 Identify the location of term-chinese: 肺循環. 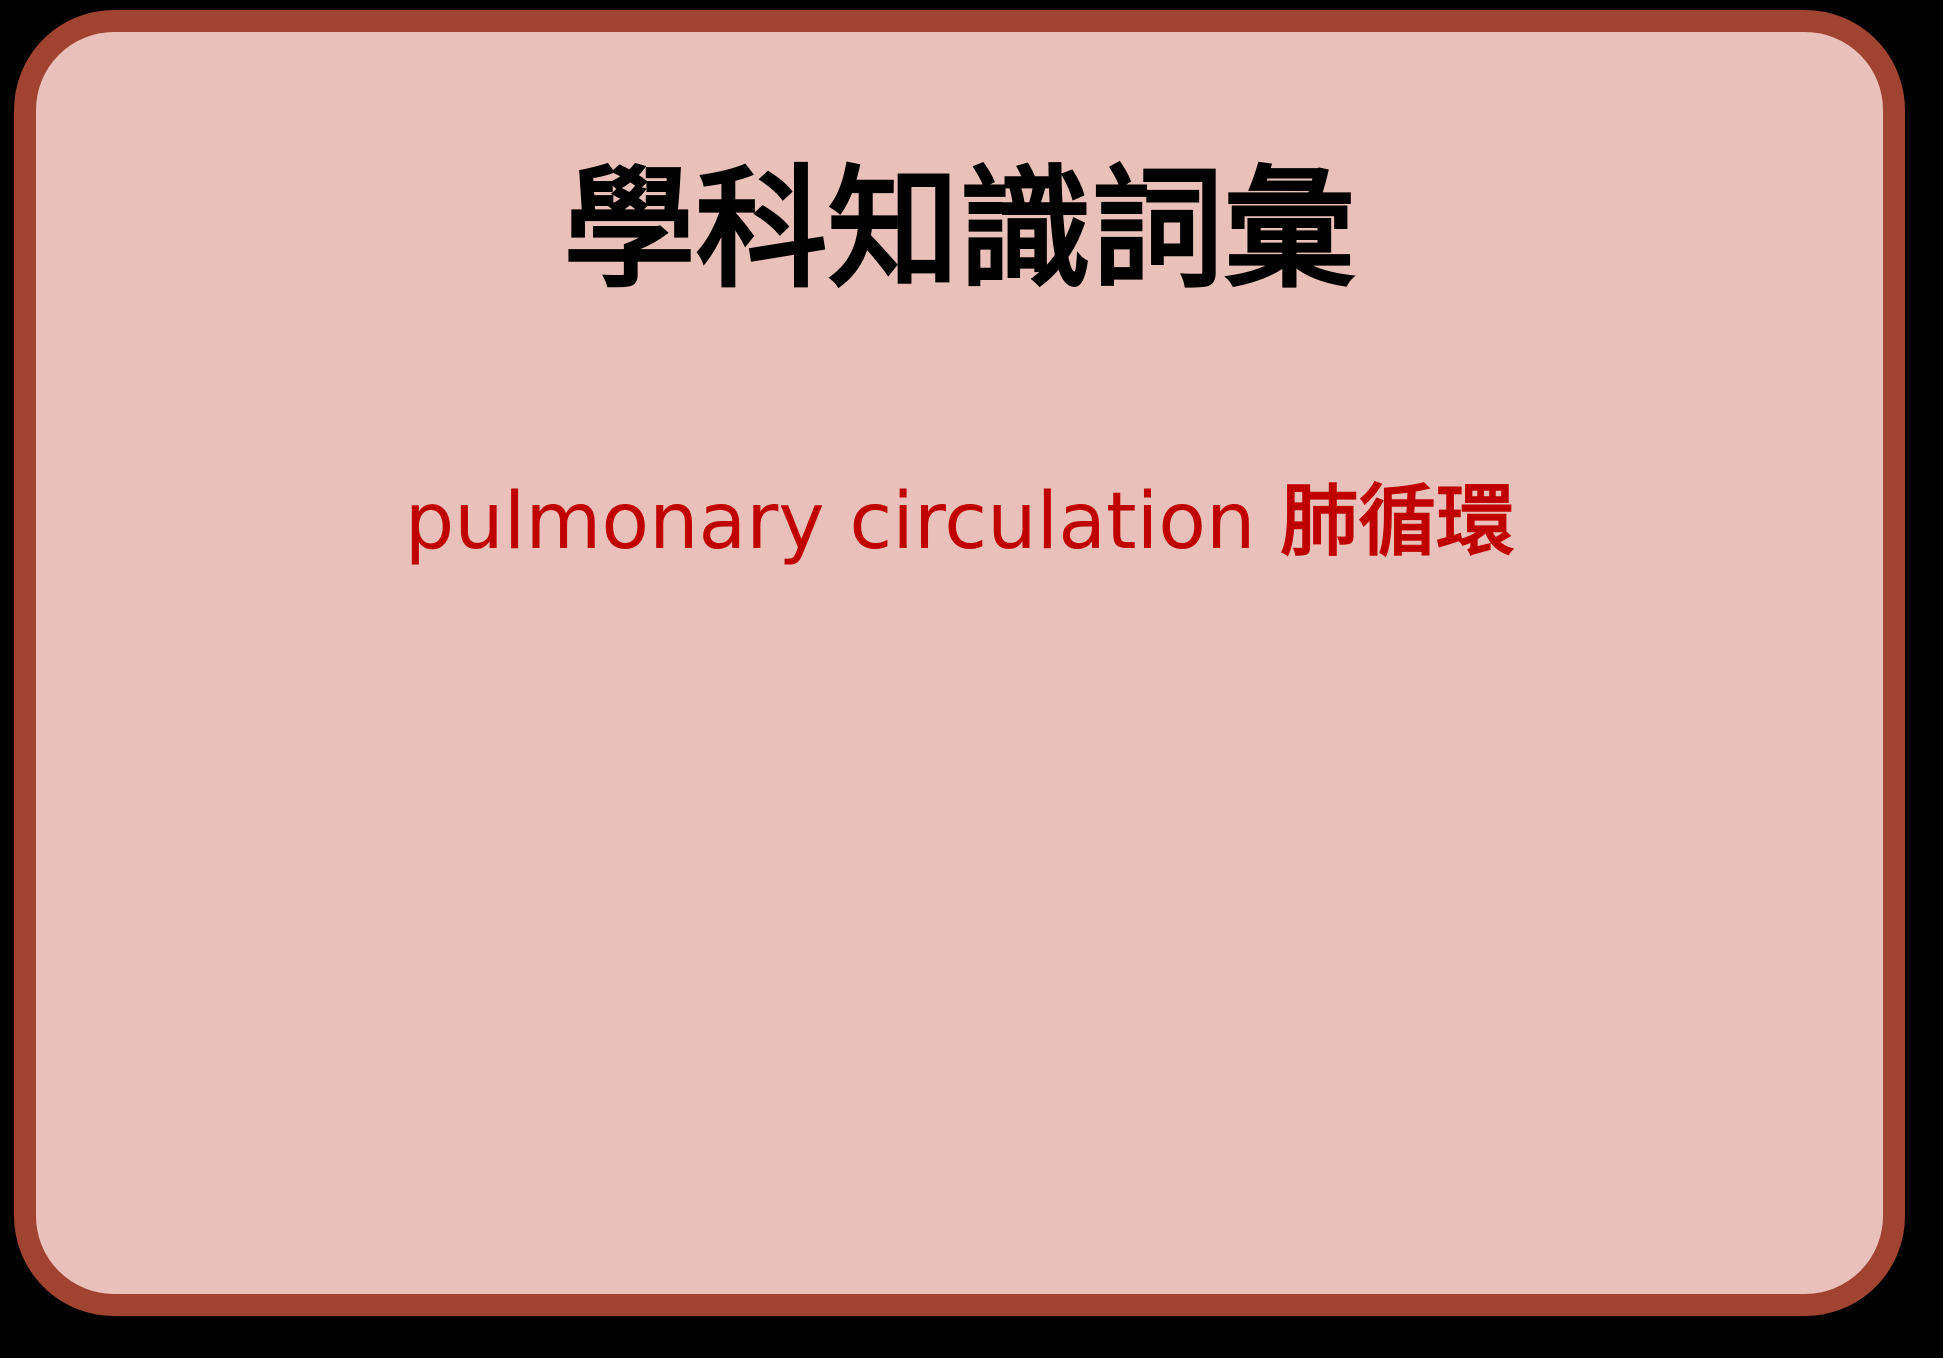
(1397, 522).